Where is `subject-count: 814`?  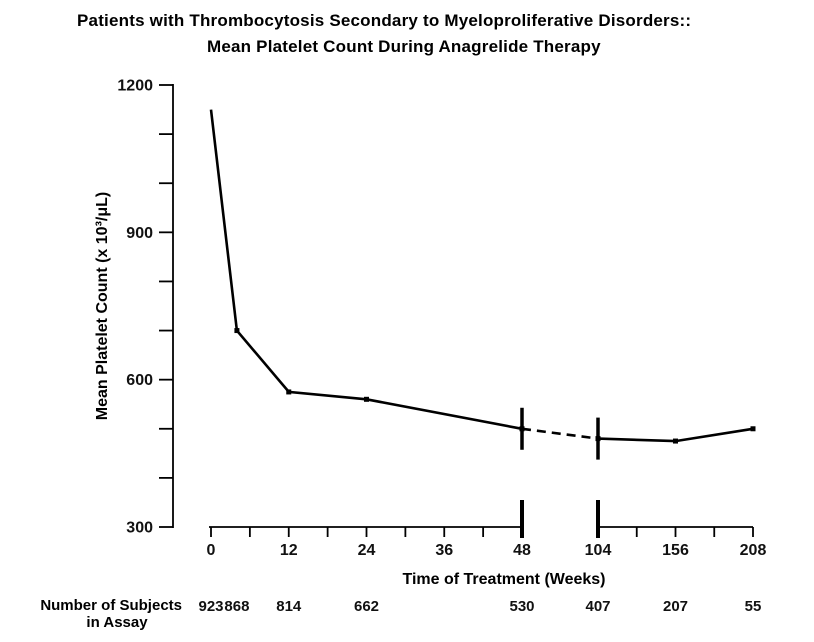
subject-count: 814 is located at coordinates (289, 606).